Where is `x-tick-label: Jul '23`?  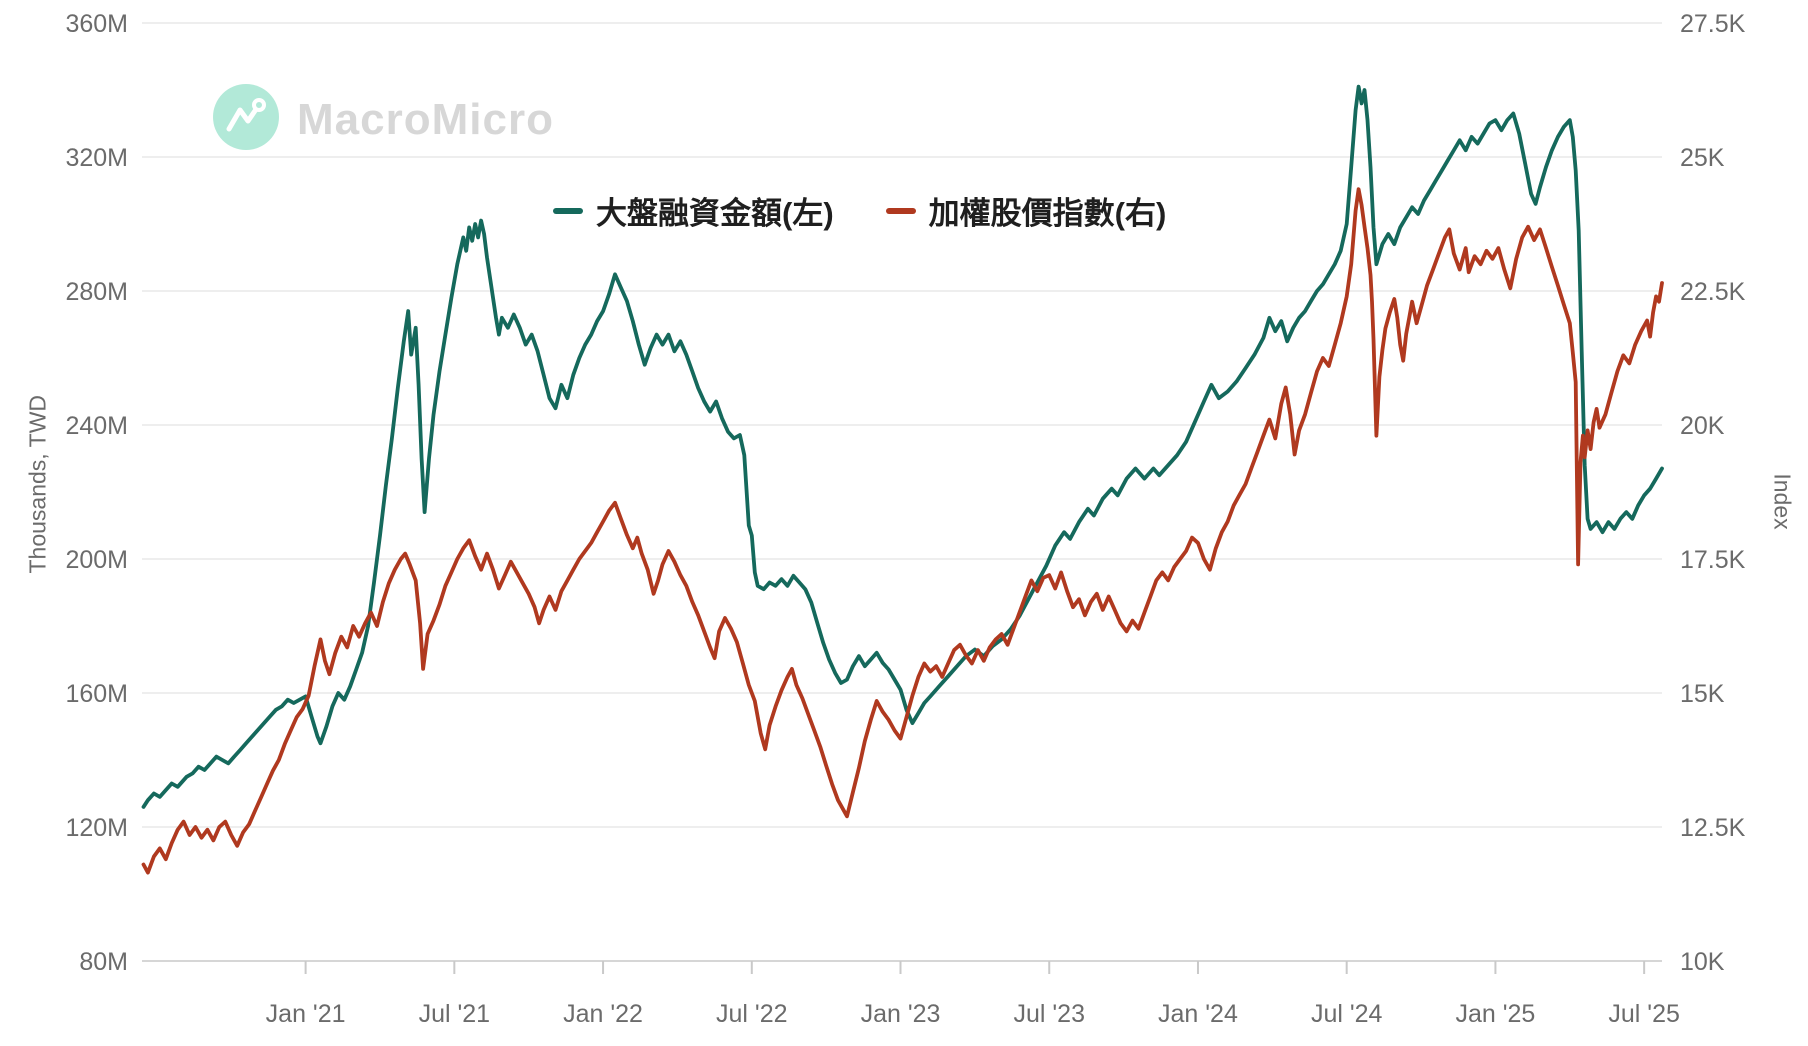
x-tick-label: Jul '23 is located at coordinates (1048, 1014).